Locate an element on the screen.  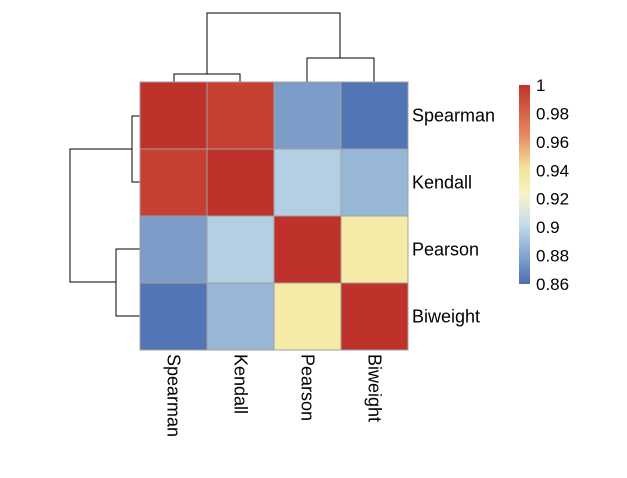
column-dendrogram is located at coordinates (274, 47).